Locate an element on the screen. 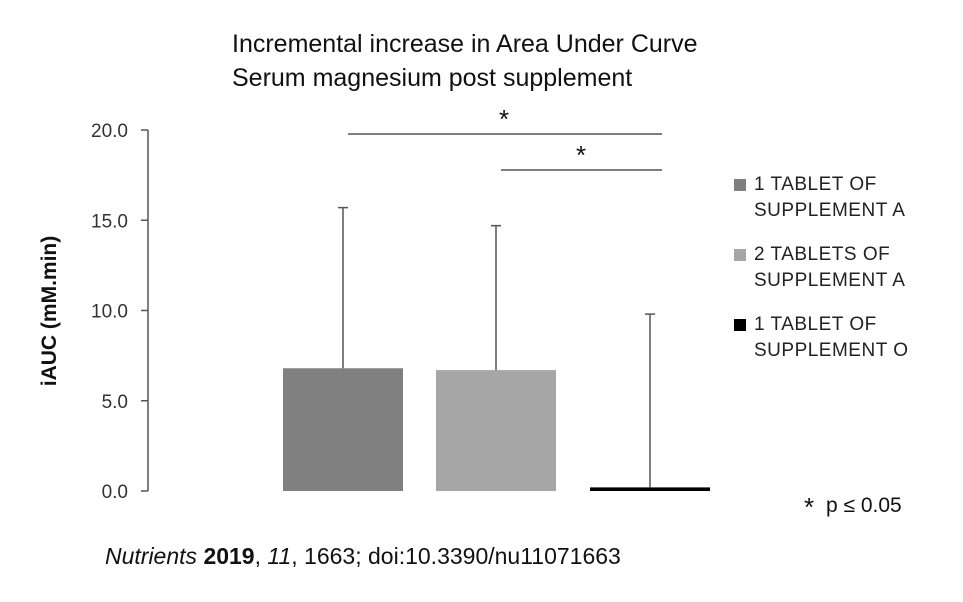  citation-rest: , 1663; doi:10.3390/nu11071663 is located at coordinates (456, 556).